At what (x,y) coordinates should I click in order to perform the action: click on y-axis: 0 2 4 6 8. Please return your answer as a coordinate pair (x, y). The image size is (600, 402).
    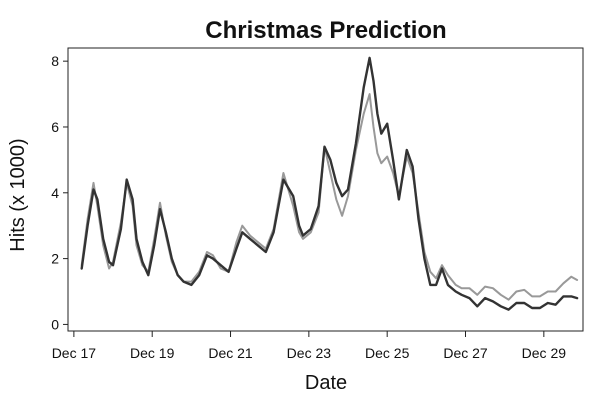
    Looking at the image, I should click on (59, 192).